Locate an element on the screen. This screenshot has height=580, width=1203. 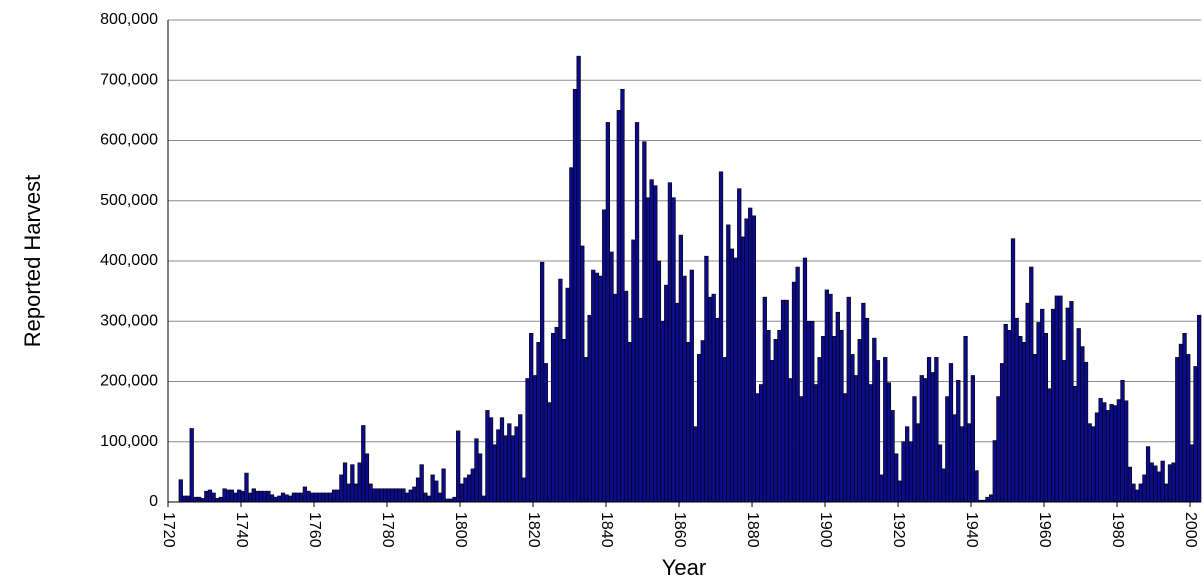
y-tick-label: 800,000 is located at coordinates (129, 19).